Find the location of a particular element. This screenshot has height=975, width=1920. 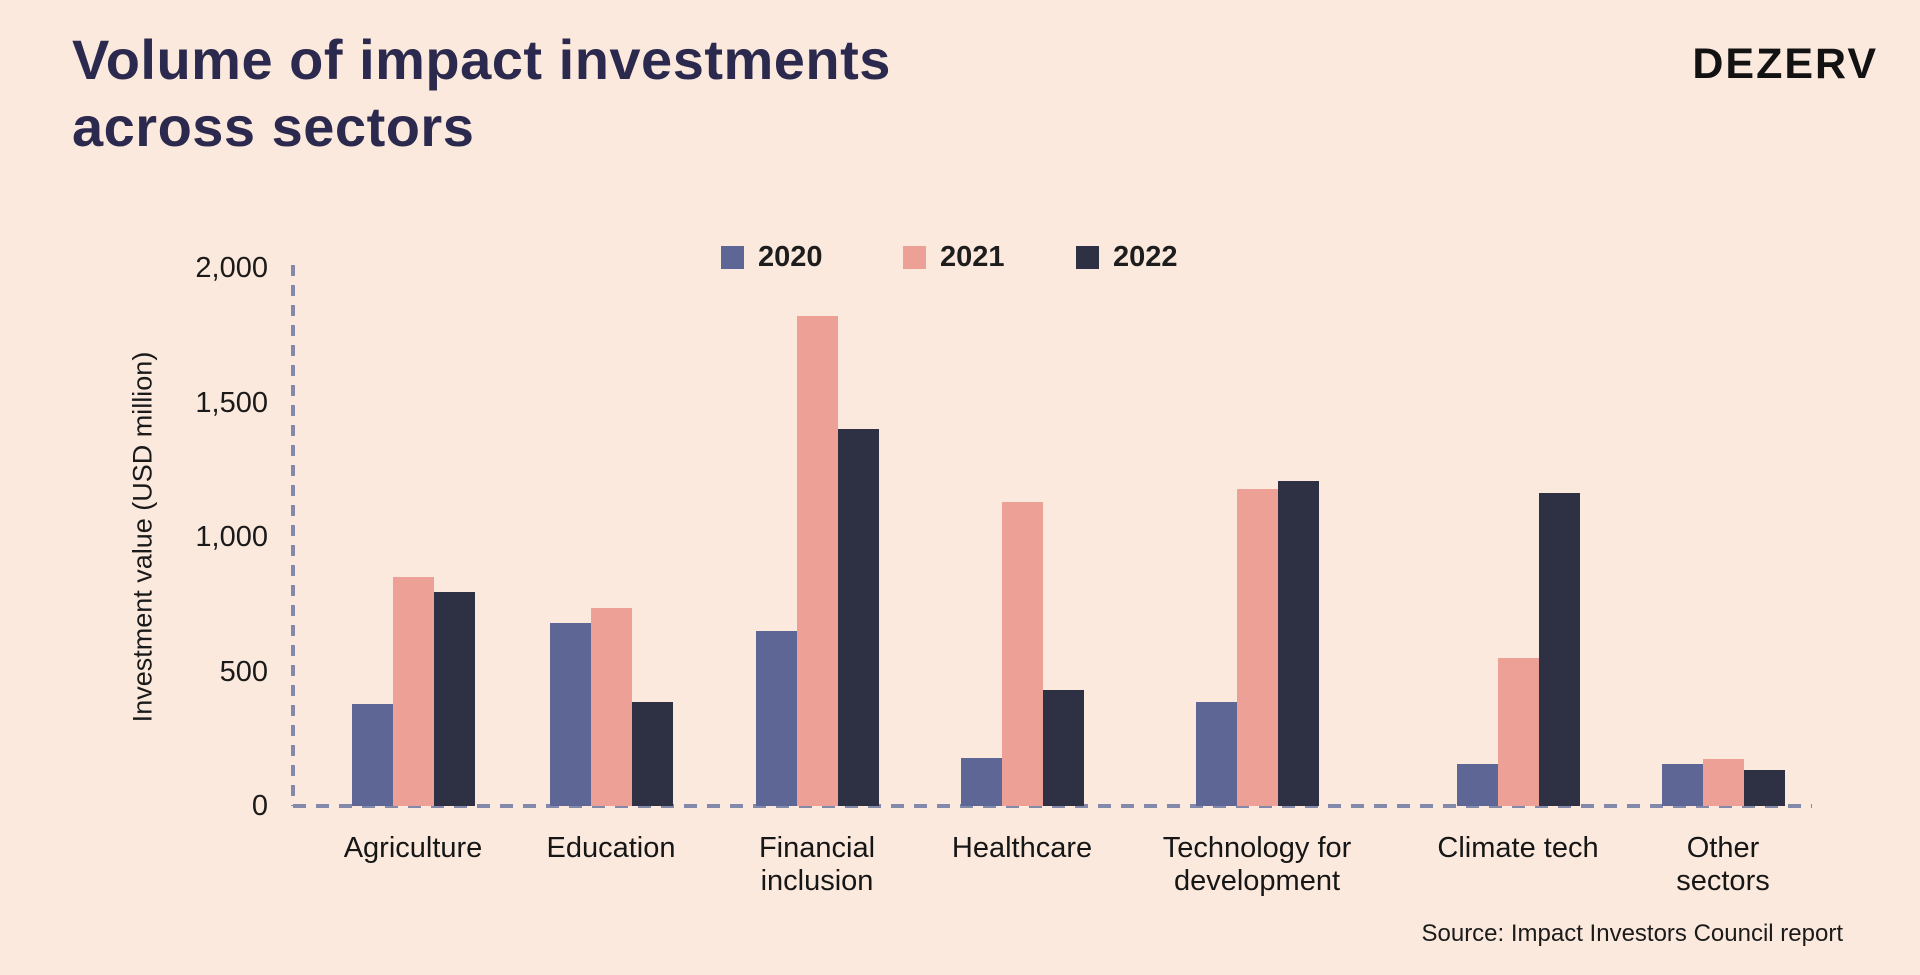

dezerv-logo: DEZERV is located at coordinates (1785, 64).